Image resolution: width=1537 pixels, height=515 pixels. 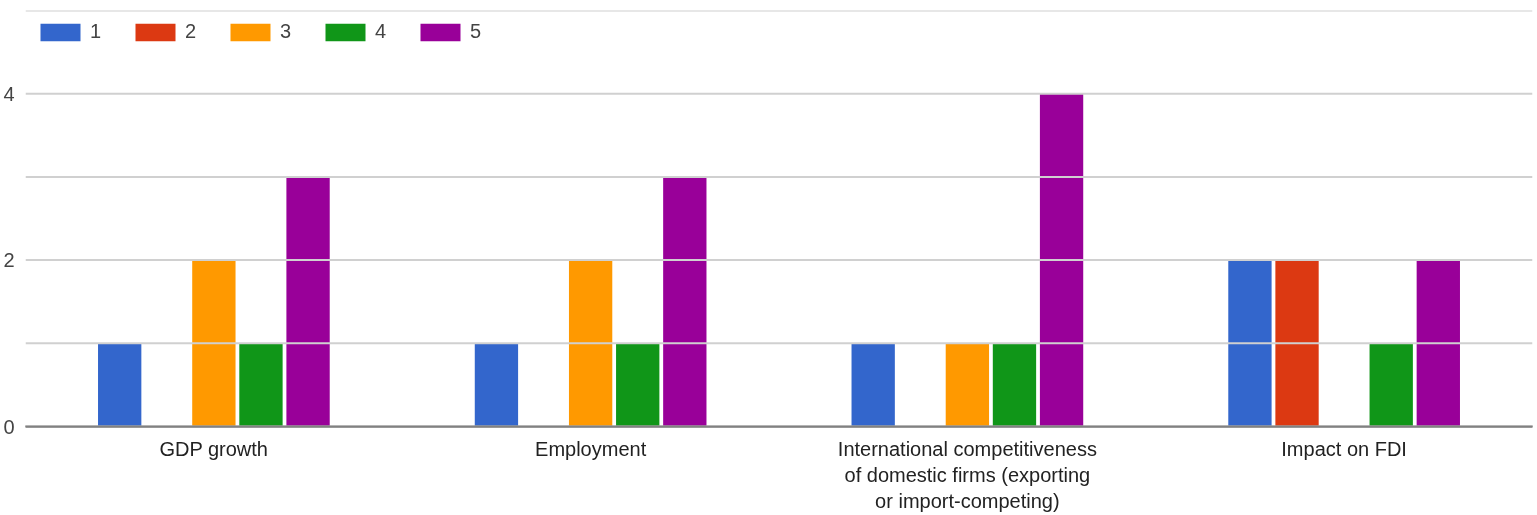 I want to click on y-tick-label: 2, so click(x=9, y=260).